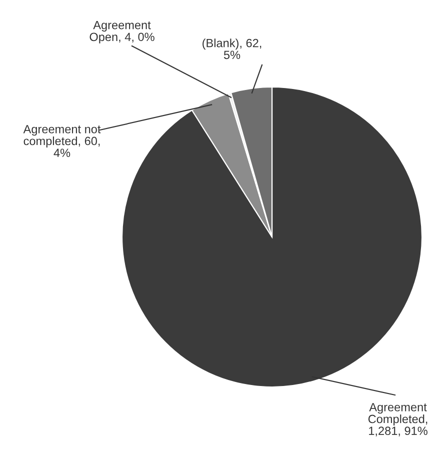  Describe the element at coordinates (398, 419) in the screenshot. I see `slice-label: Agreement Completed, 1,281, 91%` at that location.